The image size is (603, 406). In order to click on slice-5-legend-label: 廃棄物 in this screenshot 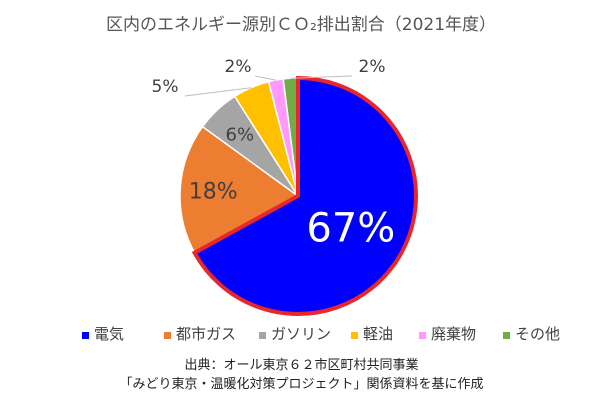, I will do `click(453, 334)`.